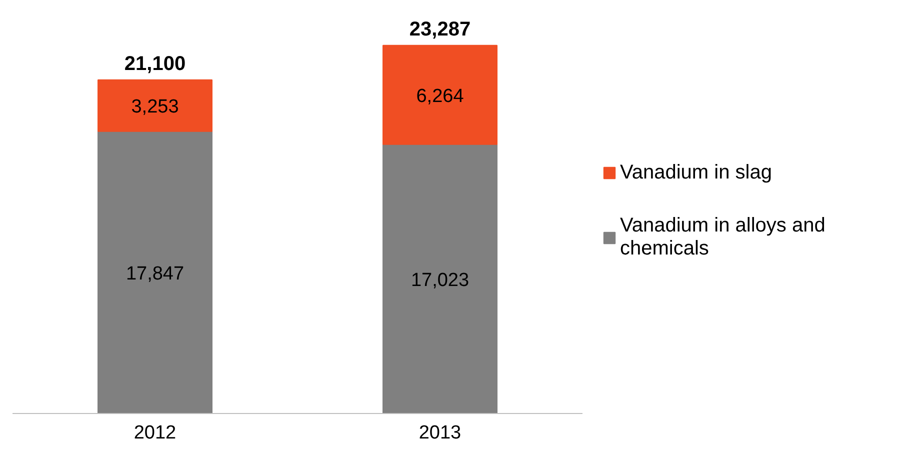  What do you see at coordinates (155, 433) in the screenshot?
I see `x-tick-label: 2012` at bounding box center [155, 433].